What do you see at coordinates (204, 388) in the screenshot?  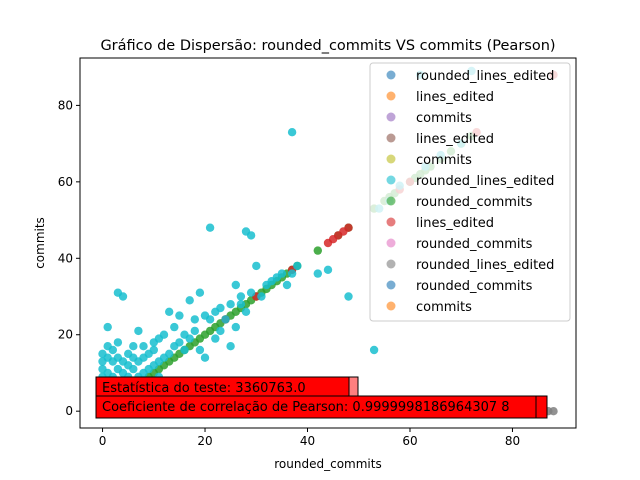 I see `stat-test-text: Estatística do teste: 3360763.0` at bounding box center [204, 388].